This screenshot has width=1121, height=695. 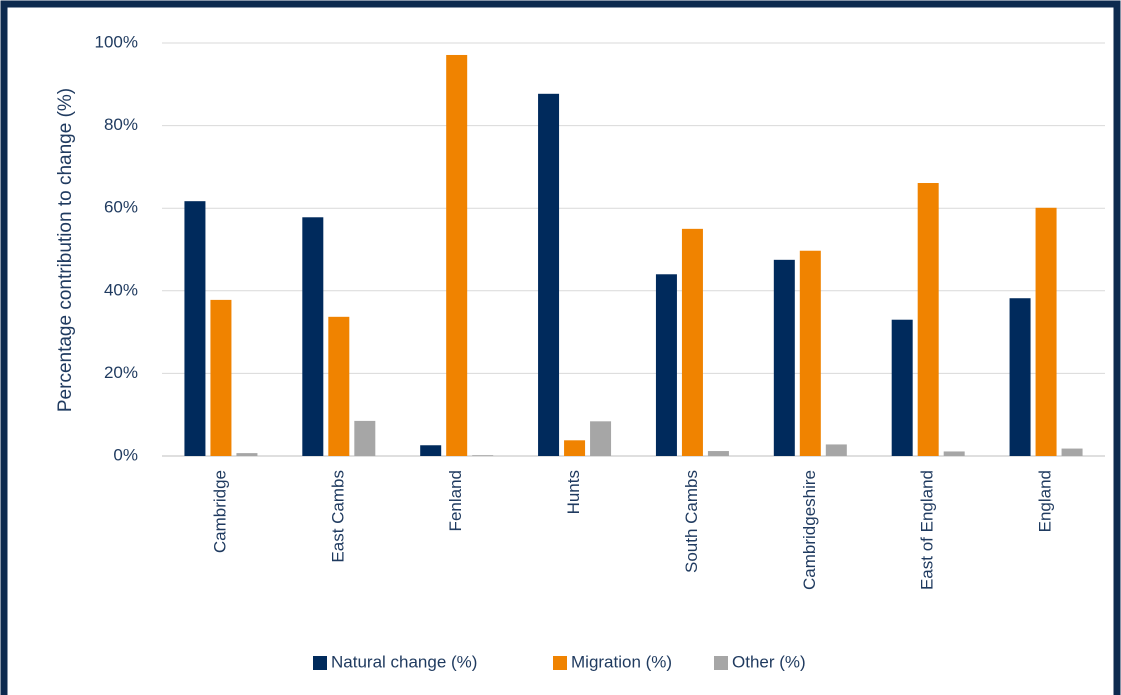 What do you see at coordinates (65, 250) in the screenshot?
I see `y-axis-label: Percentage contribution to change (%)` at bounding box center [65, 250].